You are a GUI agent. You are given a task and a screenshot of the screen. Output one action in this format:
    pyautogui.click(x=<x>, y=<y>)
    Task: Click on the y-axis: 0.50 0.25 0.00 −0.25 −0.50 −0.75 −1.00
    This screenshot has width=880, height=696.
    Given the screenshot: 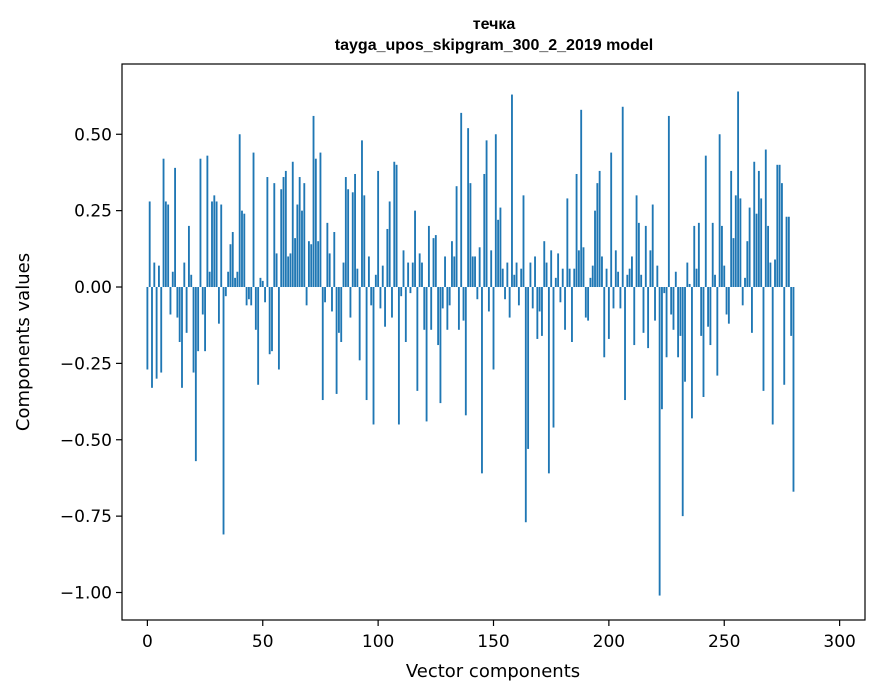 What is the action you would take?
    pyautogui.click(x=91, y=364)
    